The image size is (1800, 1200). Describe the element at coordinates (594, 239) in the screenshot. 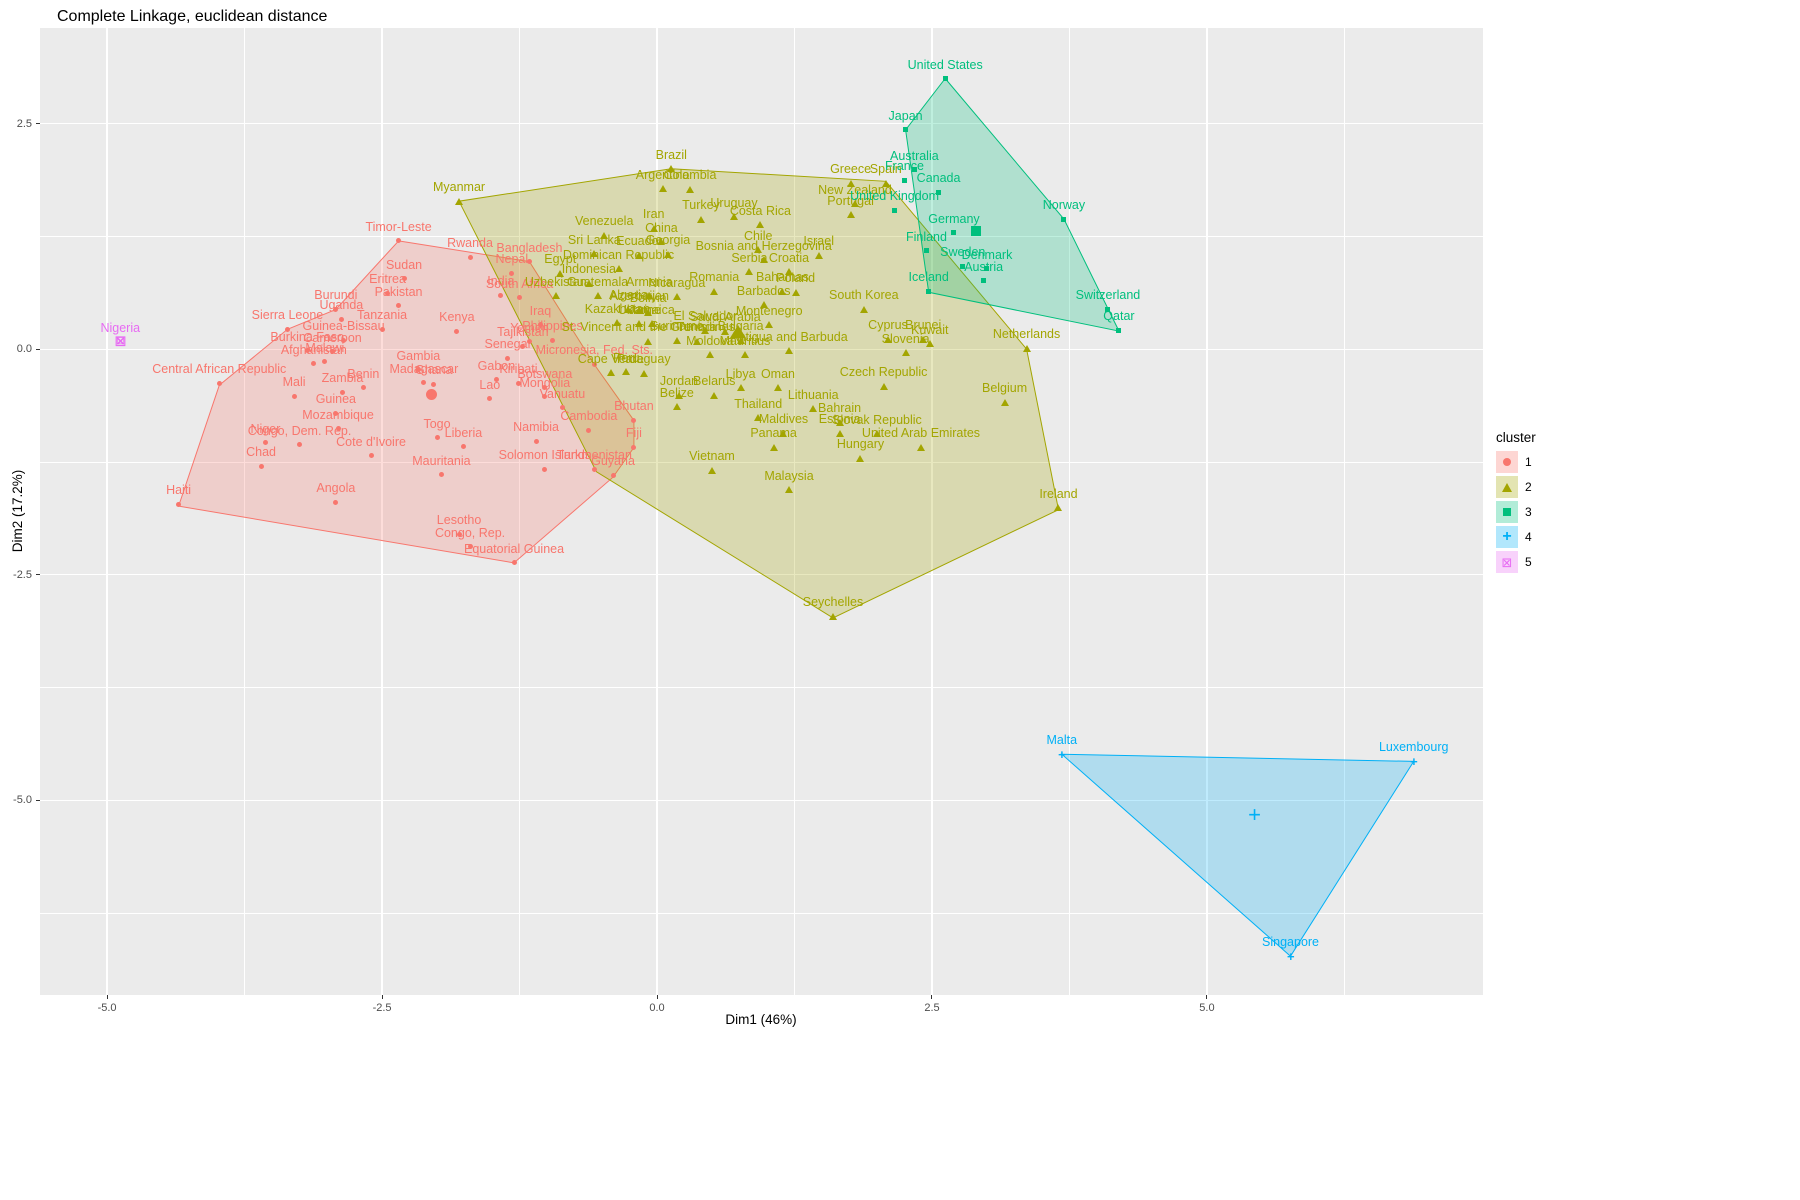

I see `country-label: Sri Lanka` at that location.